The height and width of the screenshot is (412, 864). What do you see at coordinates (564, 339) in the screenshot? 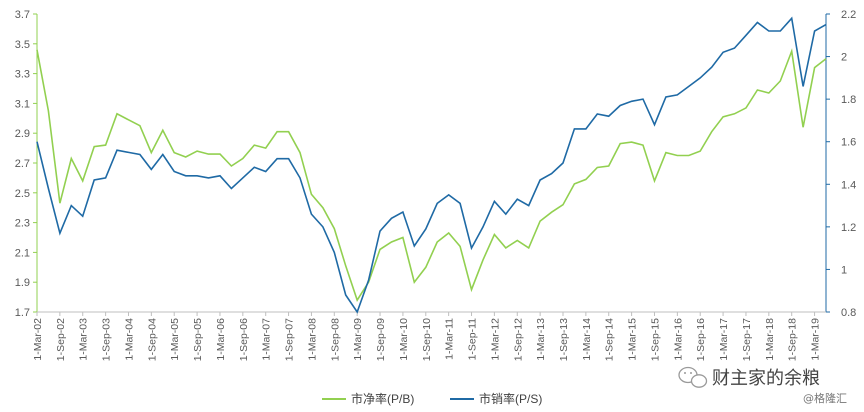
I see `x-tick-label: 1-Sep-13` at bounding box center [564, 339].